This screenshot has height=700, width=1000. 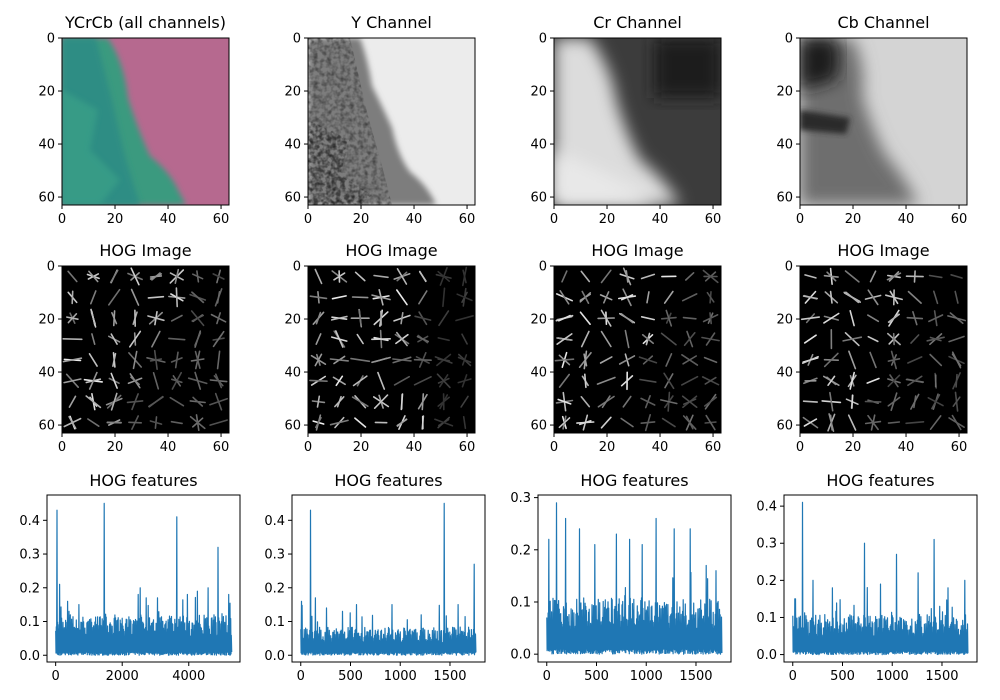 What do you see at coordinates (637, 349) in the screenshot?
I see `hog-glyphs` at bounding box center [637, 349].